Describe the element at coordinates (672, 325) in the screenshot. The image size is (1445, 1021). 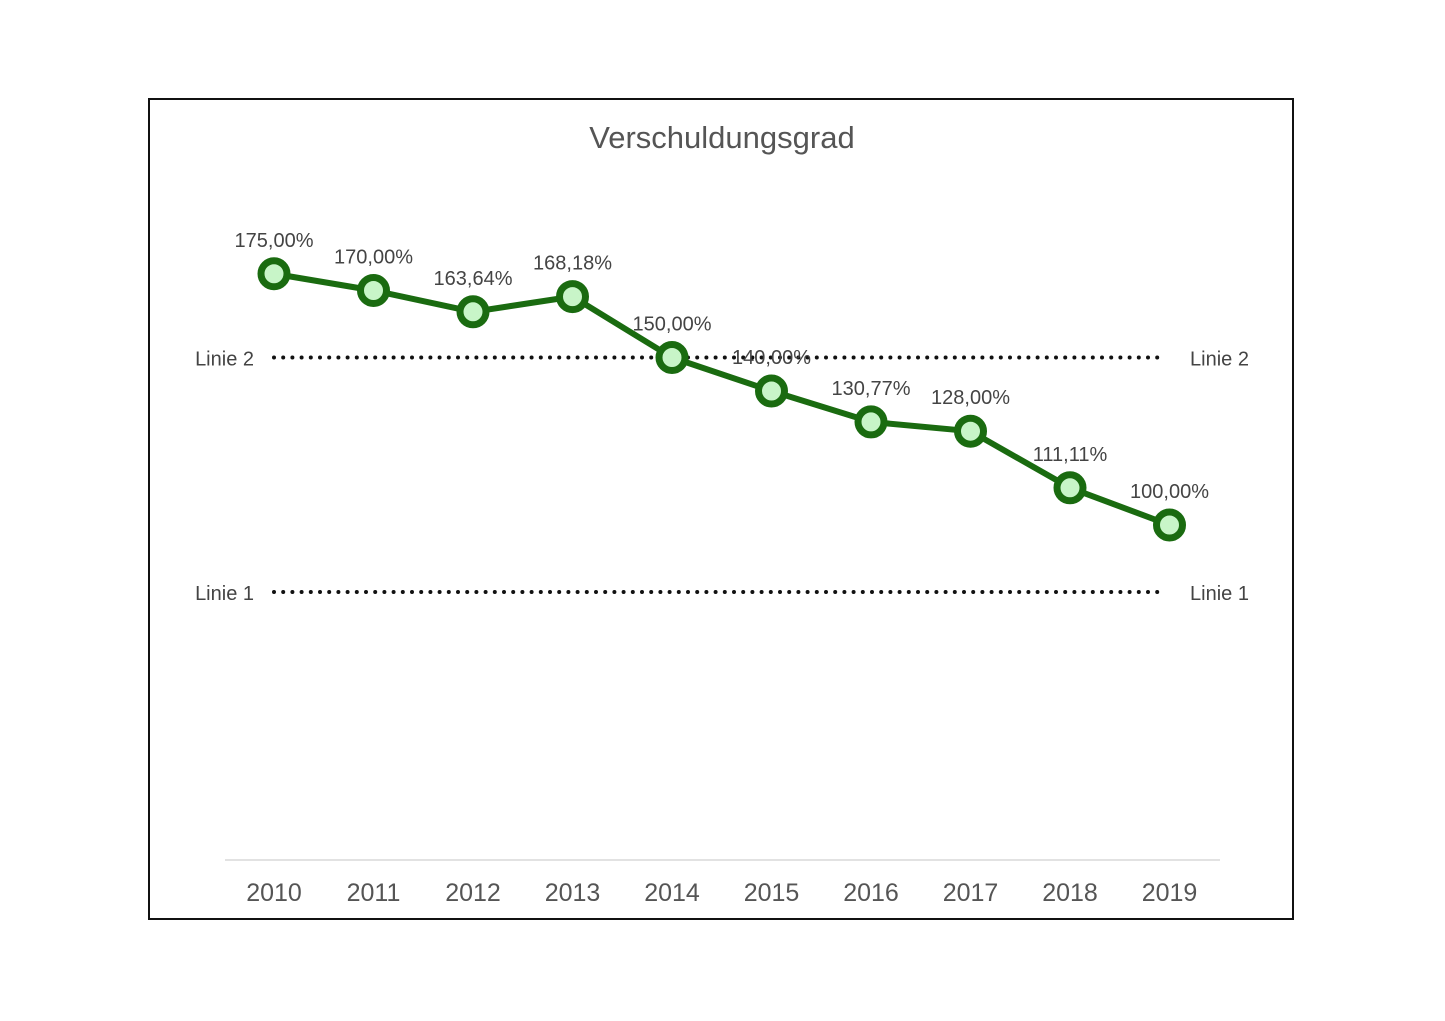
I see `data-label: 150,00%` at that location.